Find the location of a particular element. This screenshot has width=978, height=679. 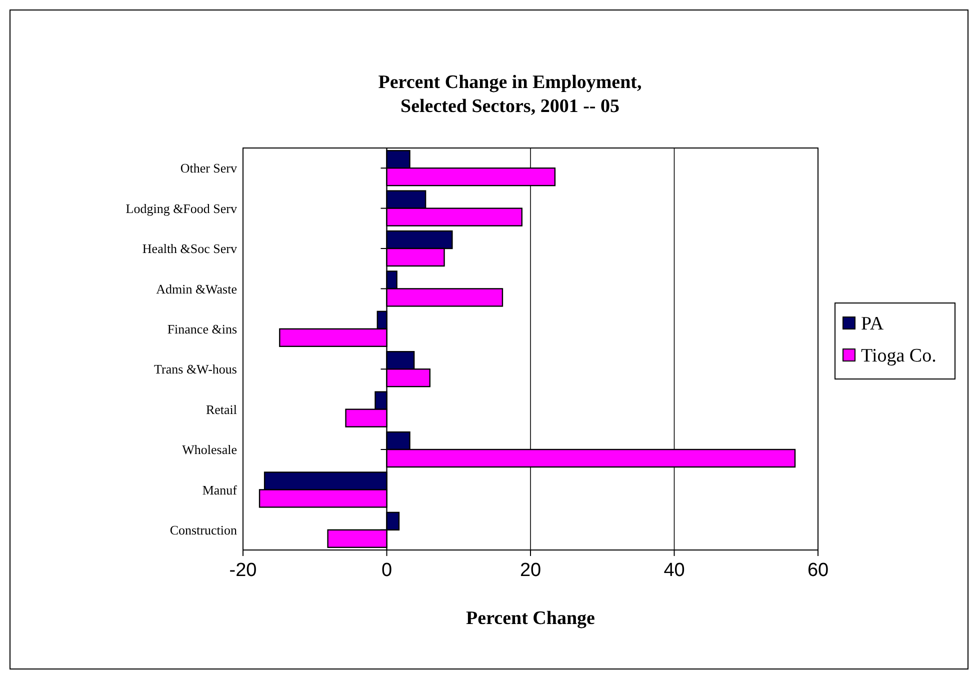

y-tick-label: Construction is located at coordinates (204, 530).